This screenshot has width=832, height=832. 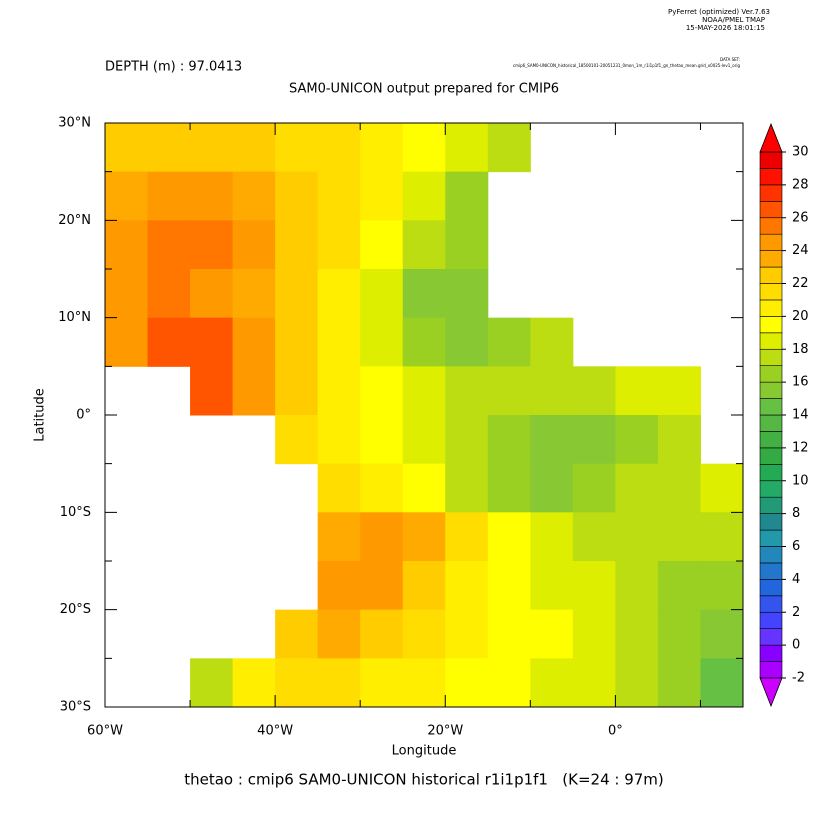 What do you see at coordinates (173, 67) in the screenshot?
I see `depth-label: DEPTH (m) : 97.0413` at bounding box center [173, 67].